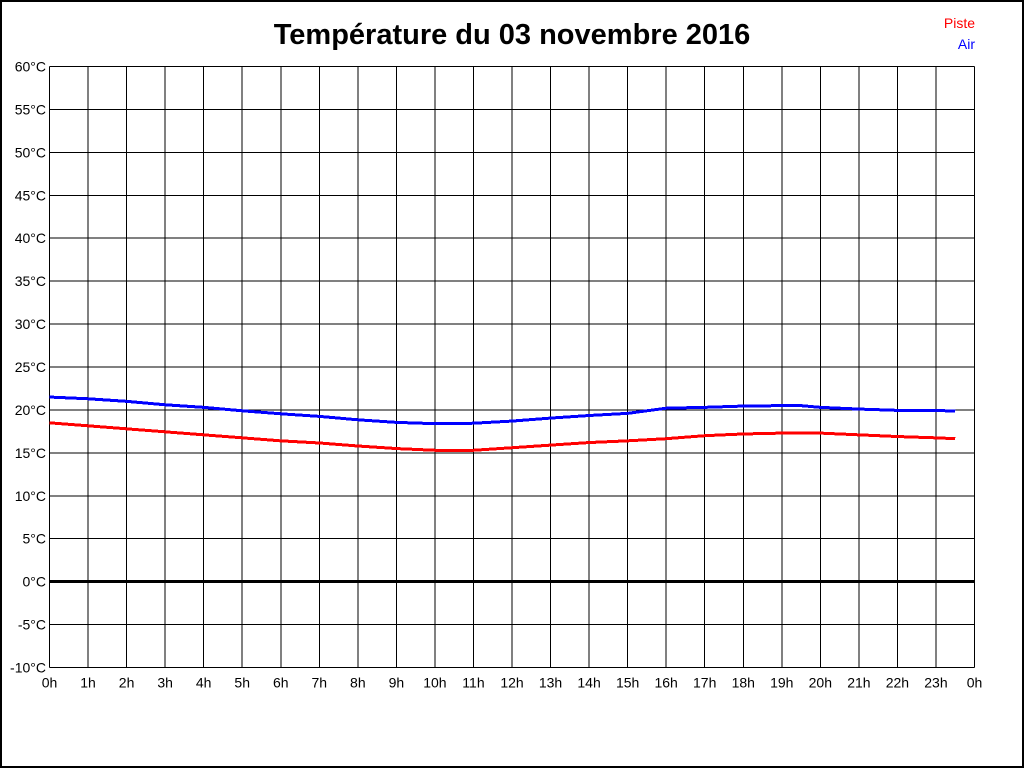  What do you see at coordinates (512, 35) in the screenshot?
I see `chart-title: Température du 03 novembre 2016` at bounding box center [512, 35].